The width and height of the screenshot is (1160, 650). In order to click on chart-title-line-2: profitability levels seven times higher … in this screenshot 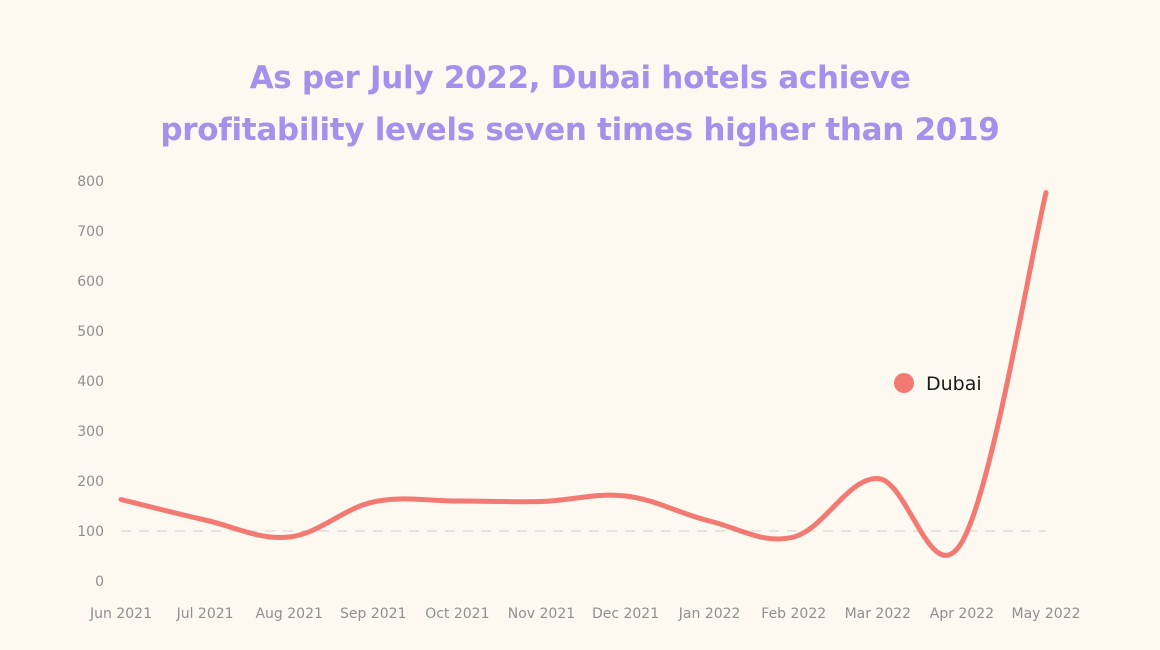, I will do `click(580, 130)`.